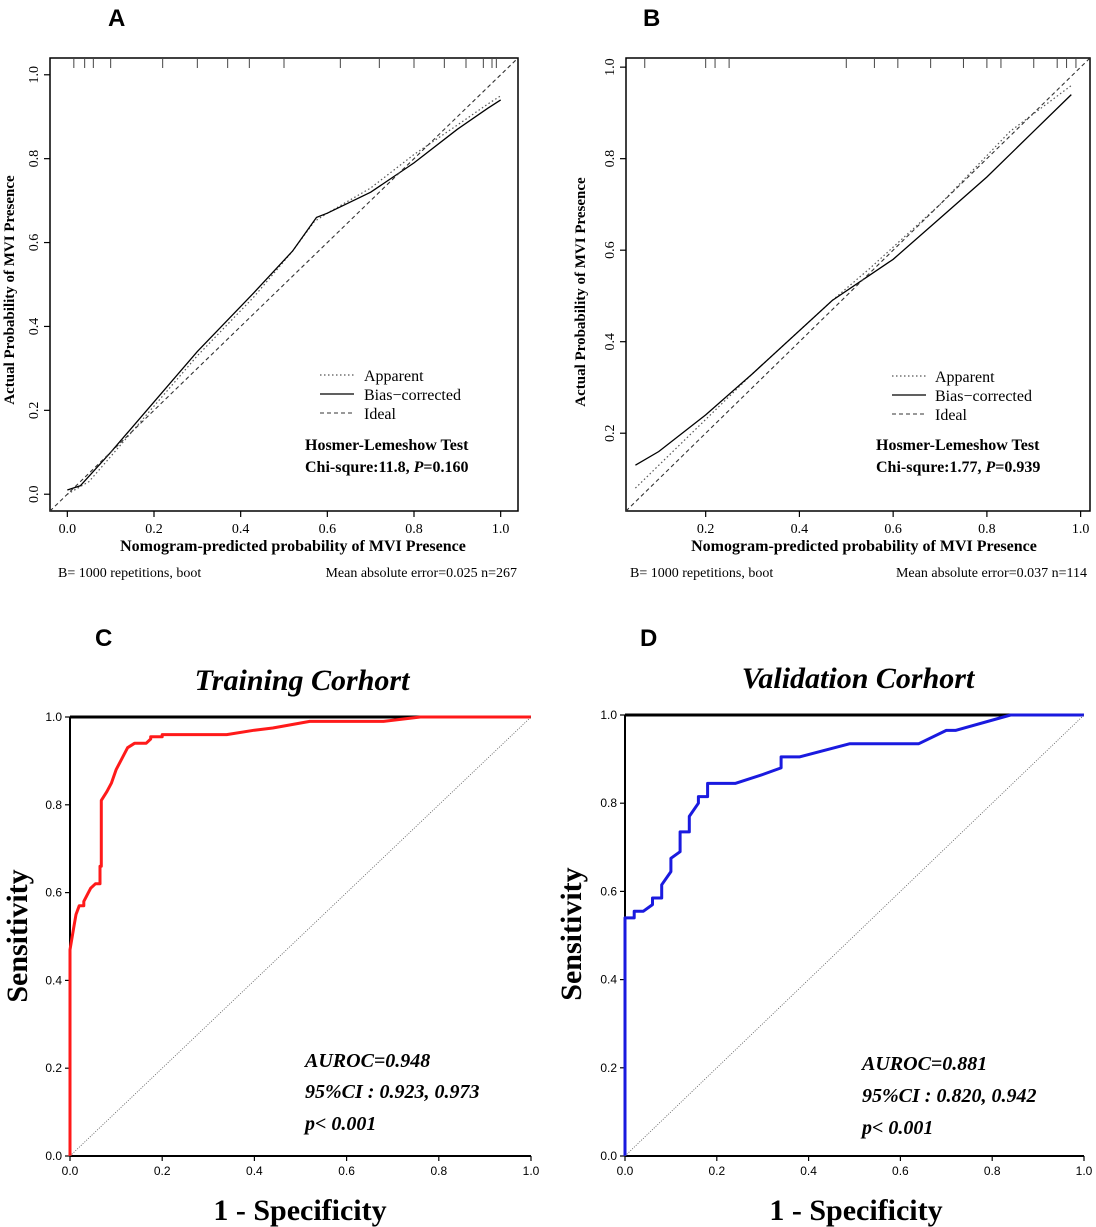 The height and width of the screenshot is (1227, 1096). Describe the element at coordinates (651, 18) in the screenshot. I see `panel-letter: B` at that location.